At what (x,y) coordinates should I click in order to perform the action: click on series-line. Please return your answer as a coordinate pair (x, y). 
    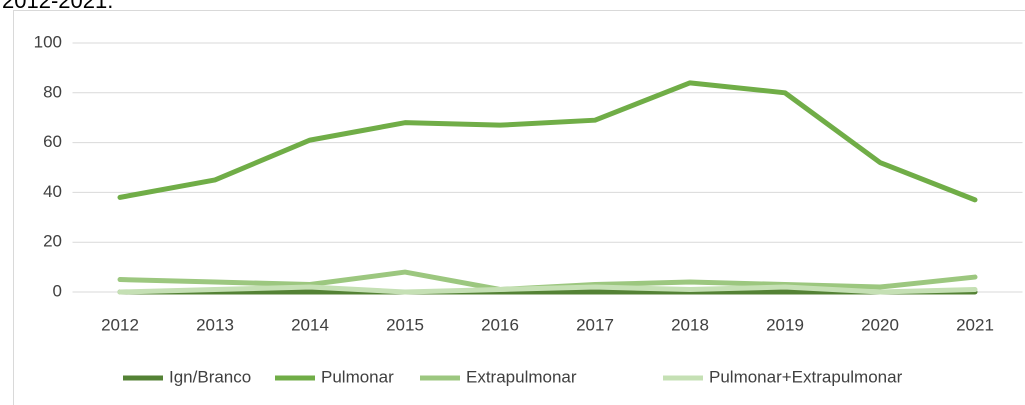
    Looking at the image, I should click on (547, 289).